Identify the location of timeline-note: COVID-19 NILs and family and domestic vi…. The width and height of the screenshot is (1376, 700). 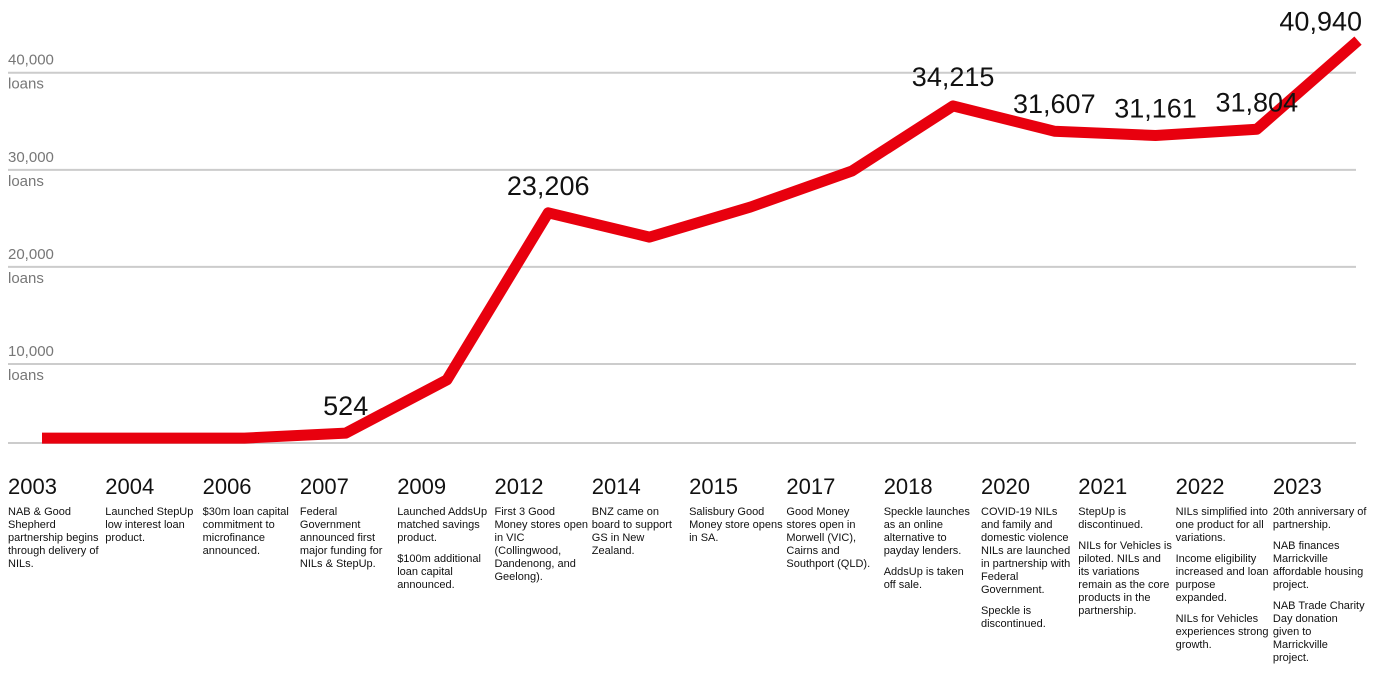
(1026, 551).